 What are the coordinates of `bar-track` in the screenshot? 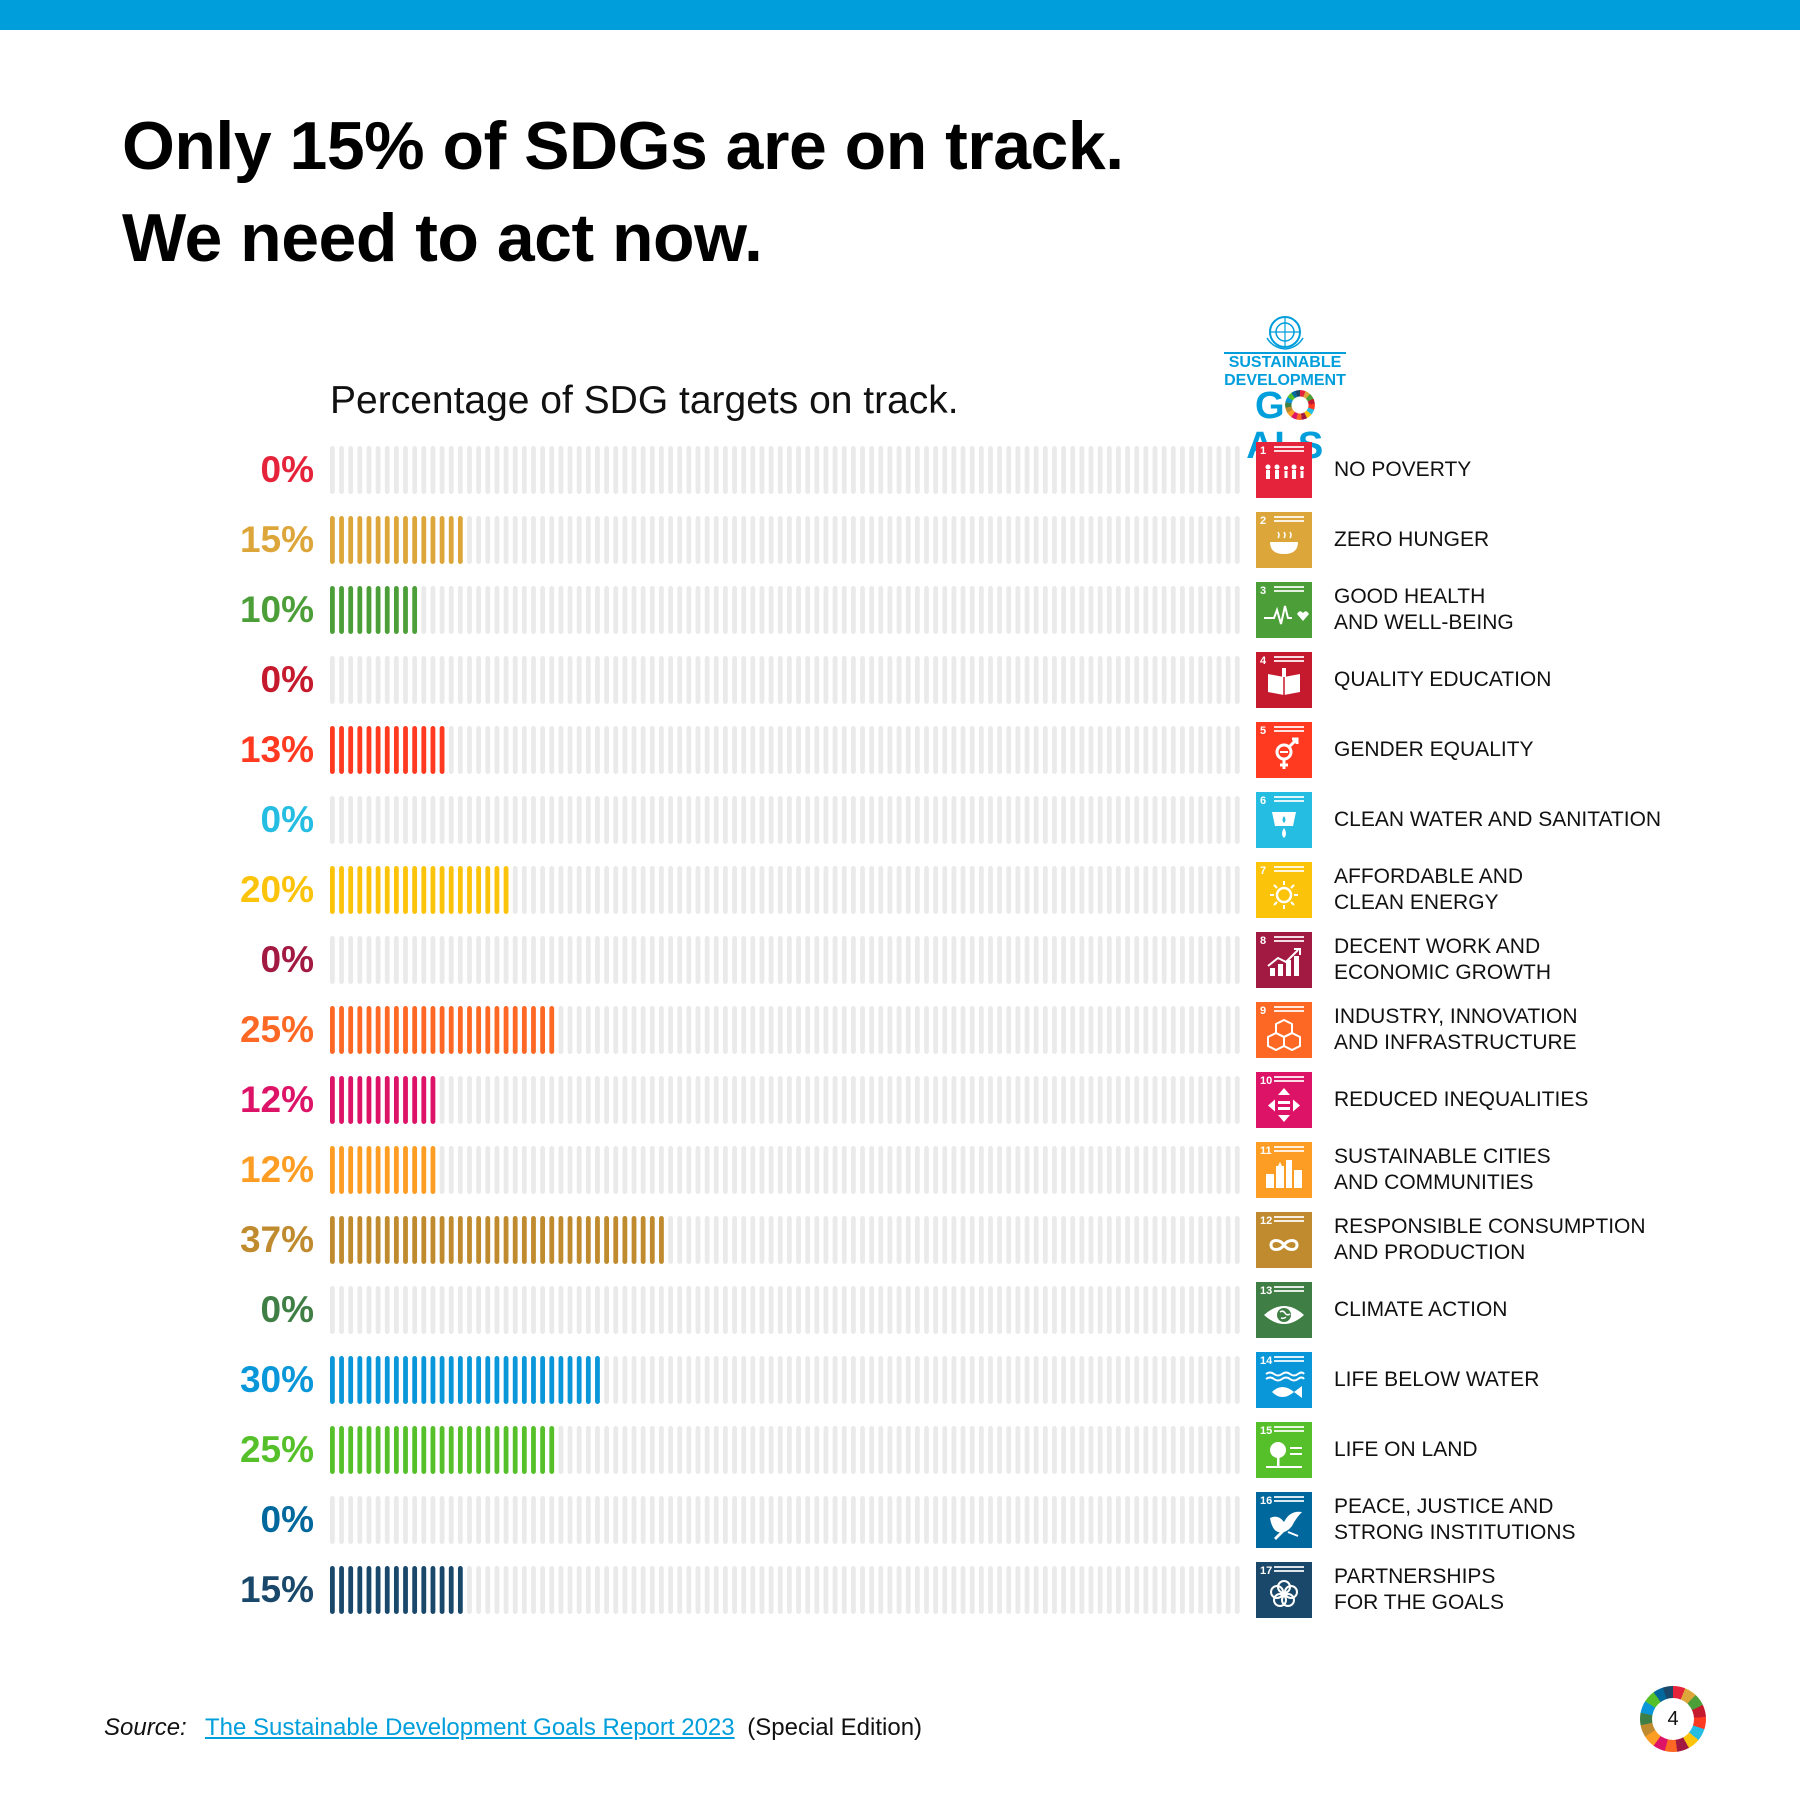 It's located at (785, 540).